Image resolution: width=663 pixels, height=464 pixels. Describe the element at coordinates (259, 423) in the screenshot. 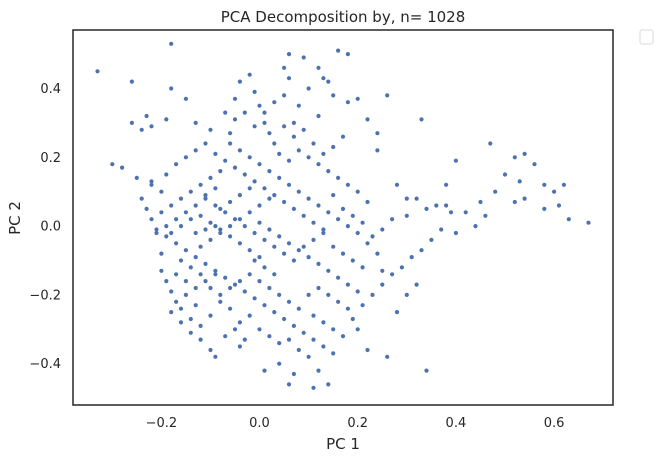

I see `x-tick-label: 0.0` at that location.